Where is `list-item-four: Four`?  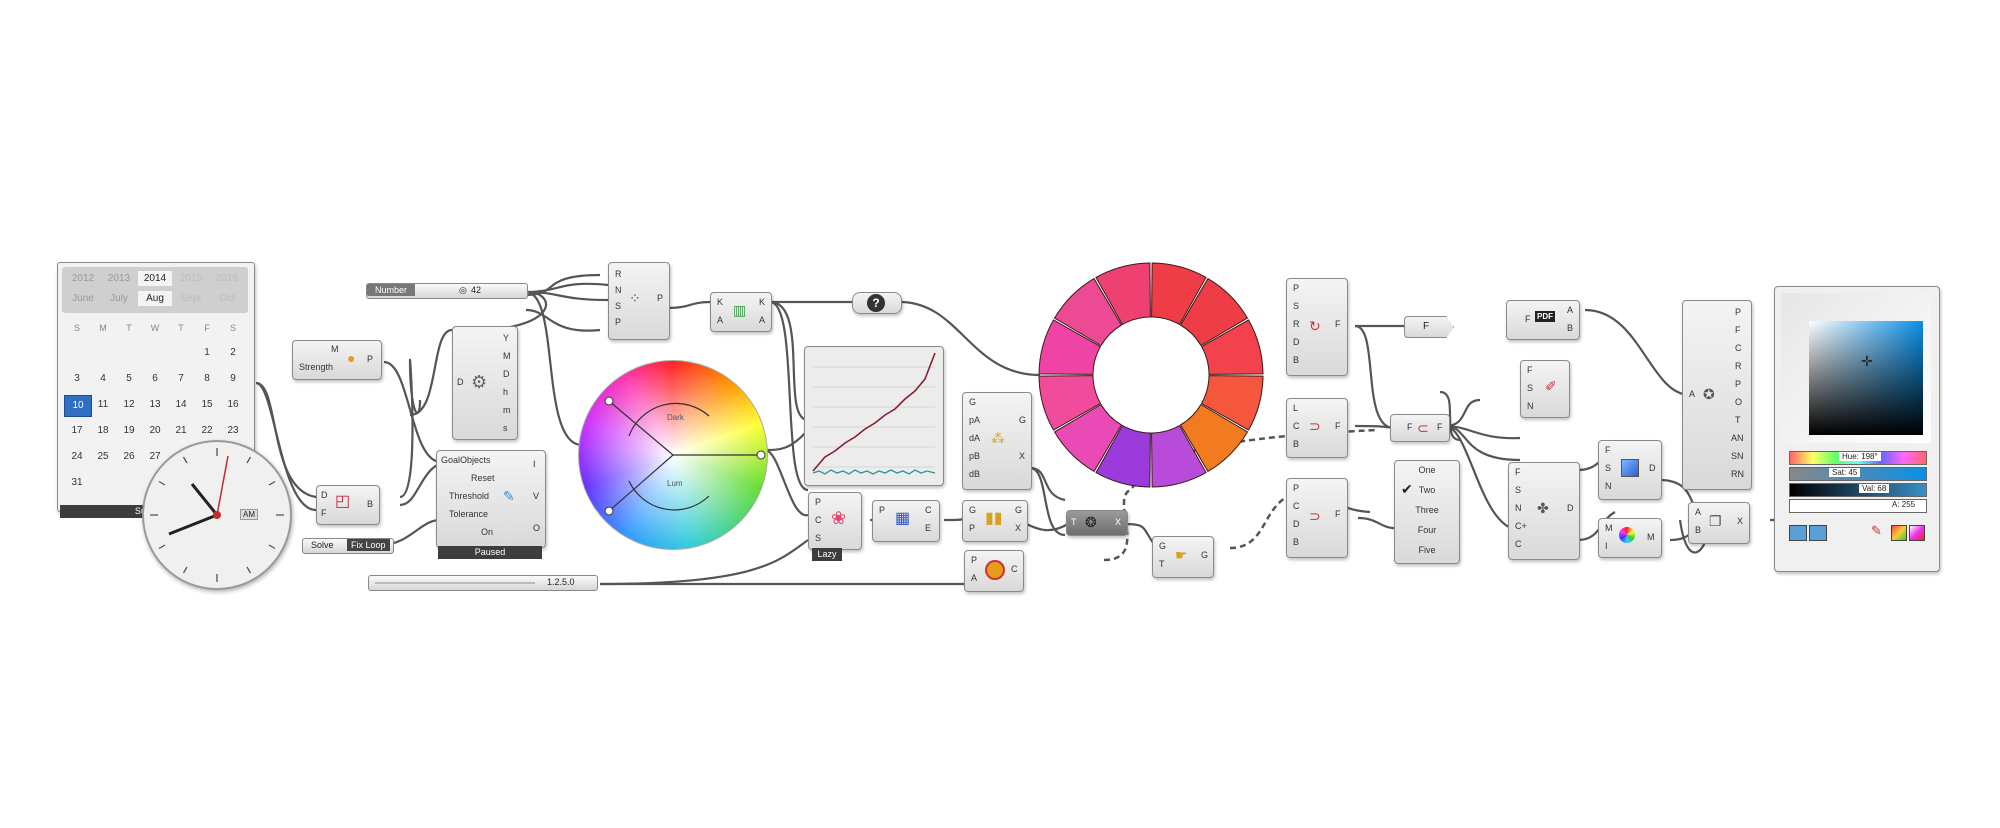
list-item-four: Four is located at coordinates (1427, 530).